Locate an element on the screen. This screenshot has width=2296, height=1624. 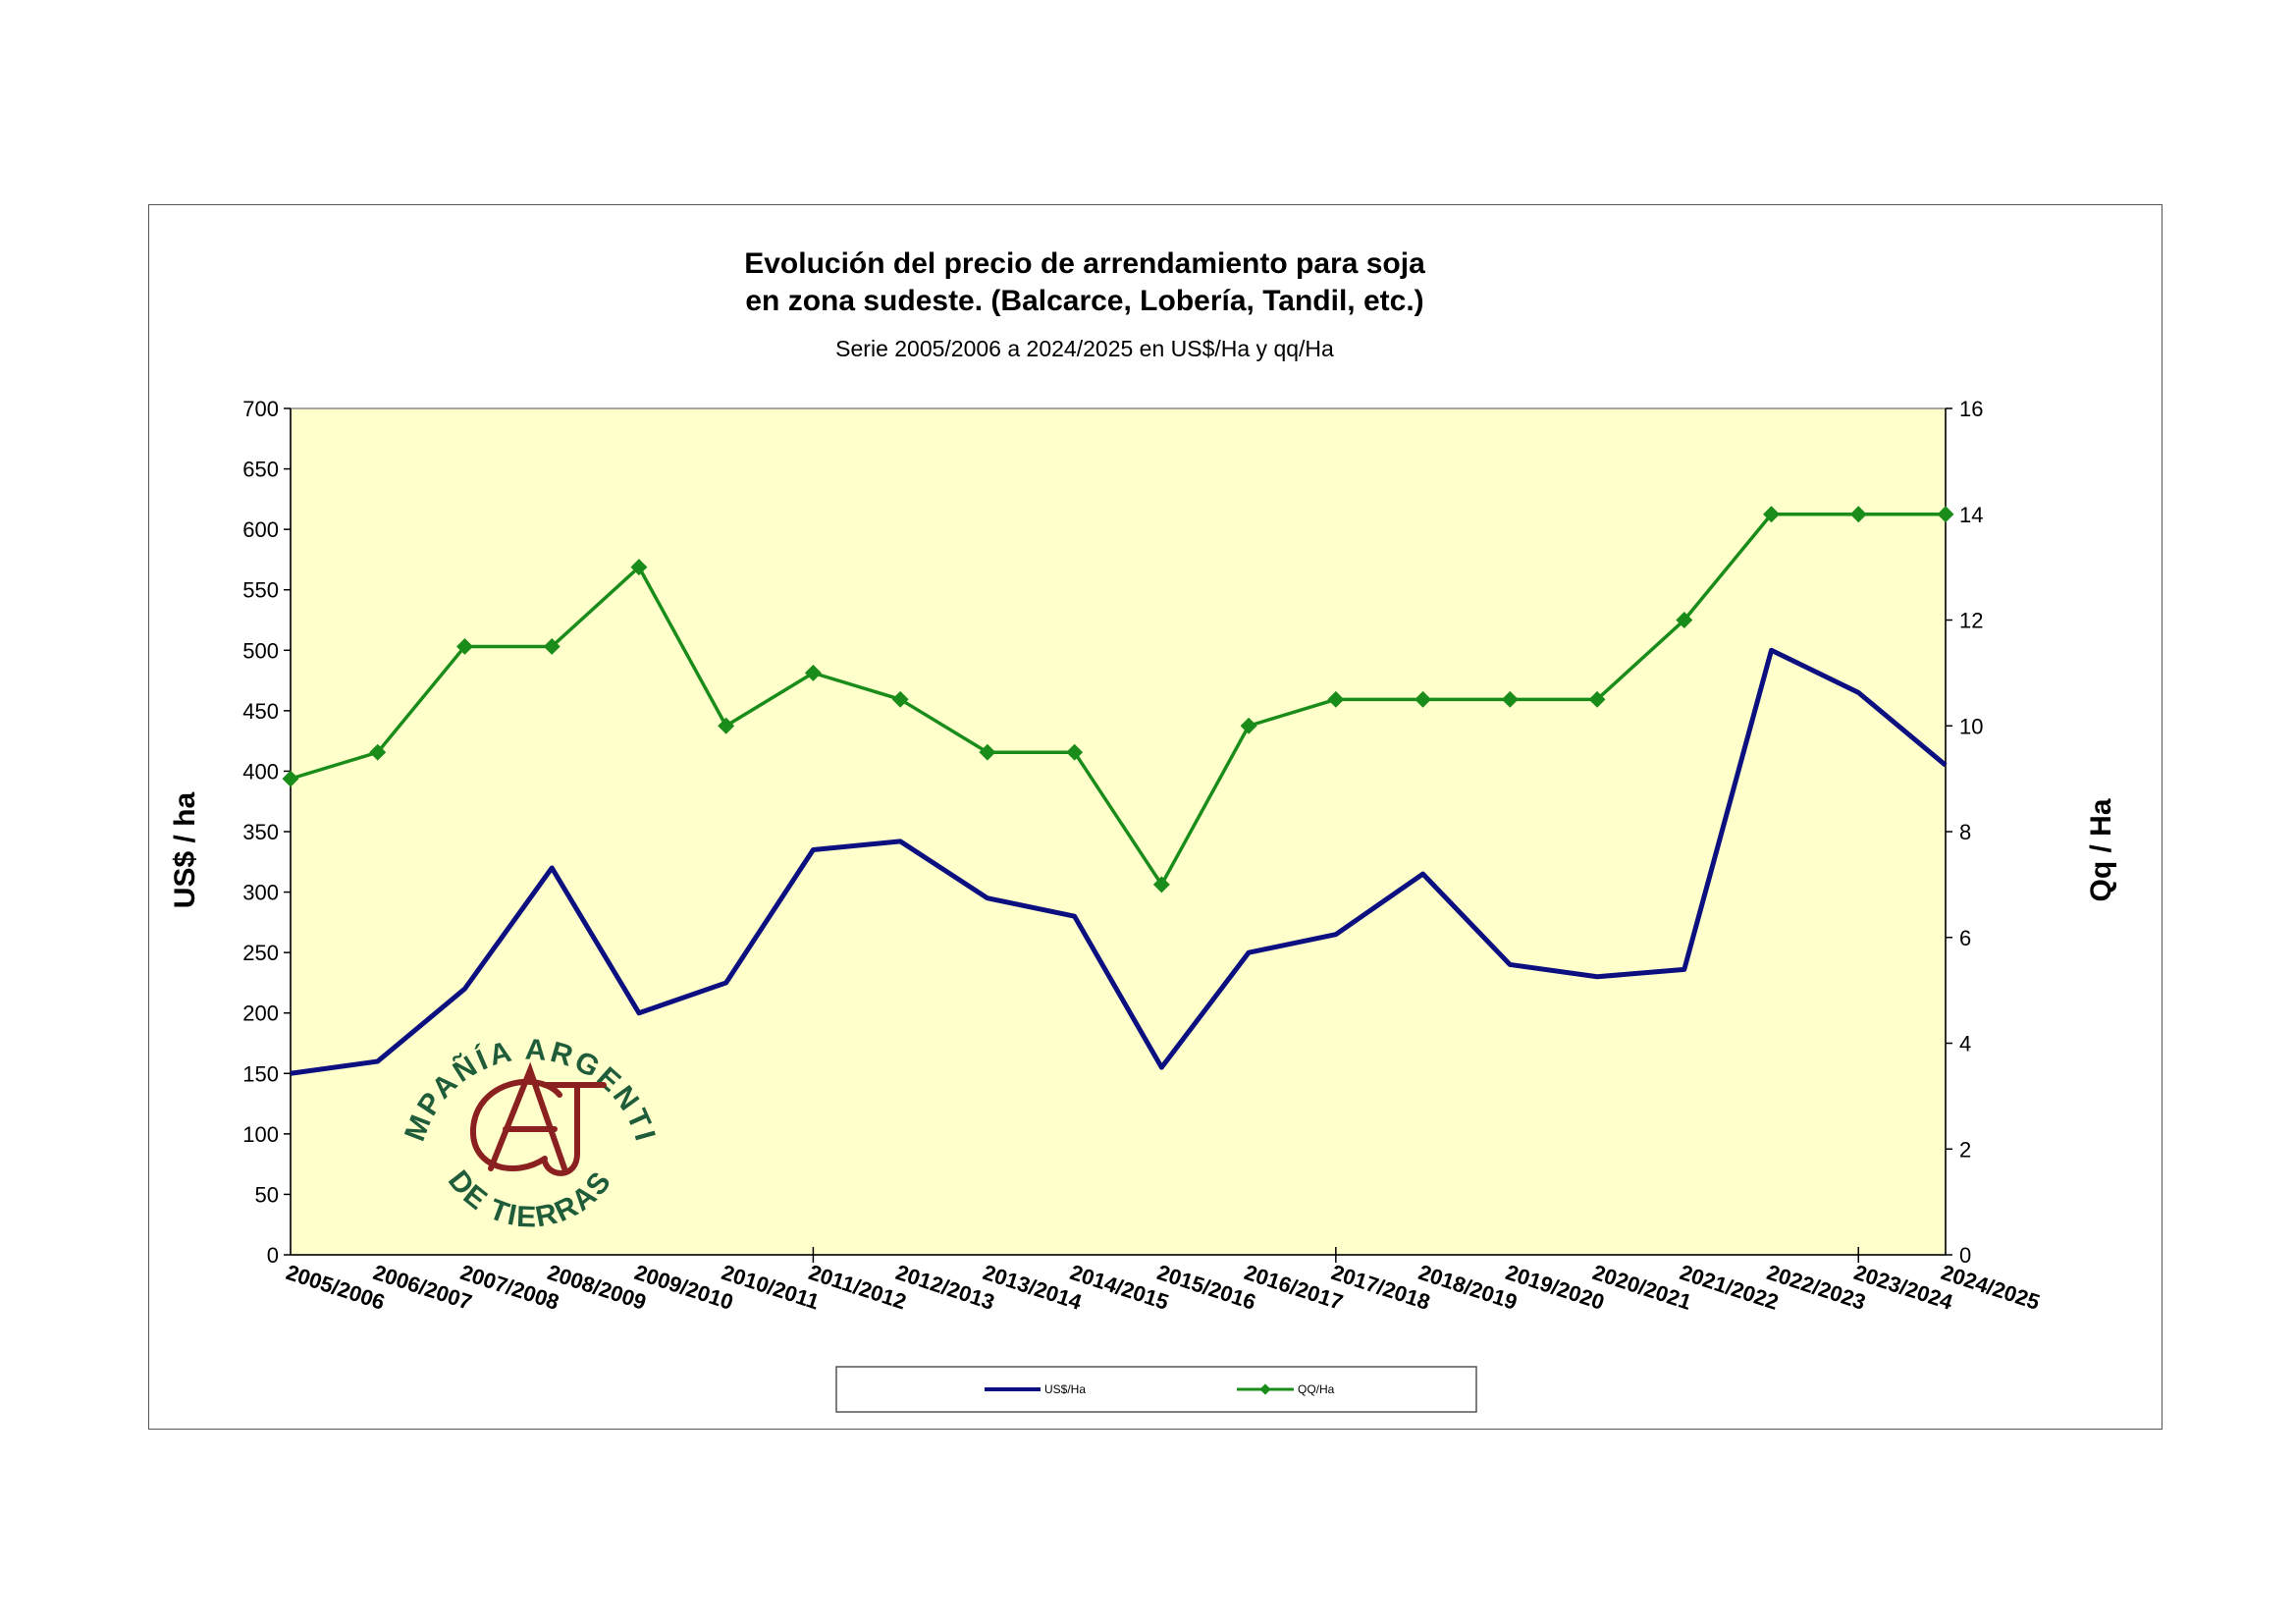
right-tick-label: 10 is located at coordinates (1971, 726).